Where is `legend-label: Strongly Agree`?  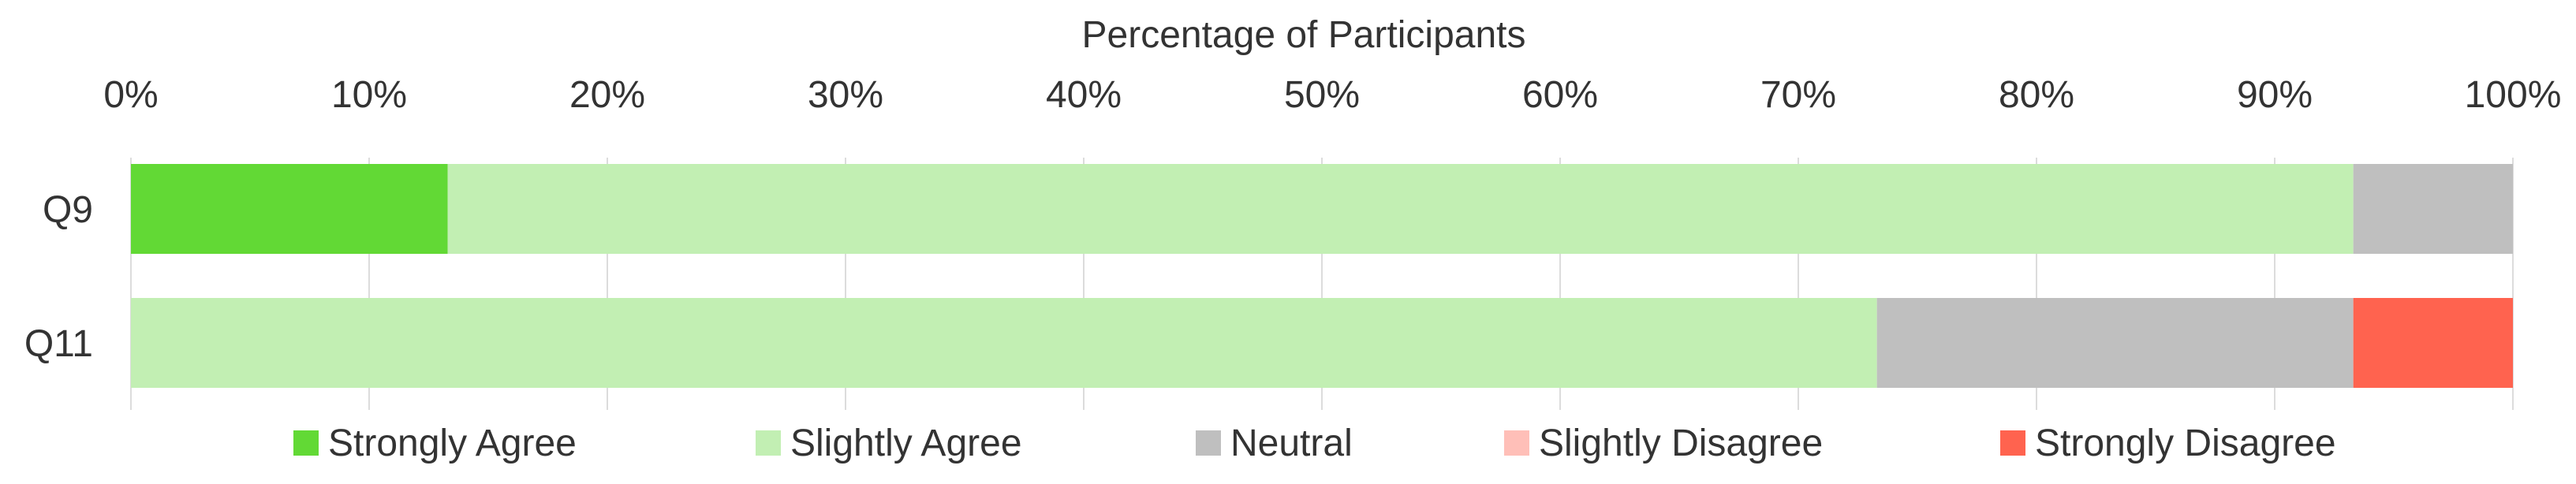 legend-label: Strongly Agree is located at coordinates (452, 444).